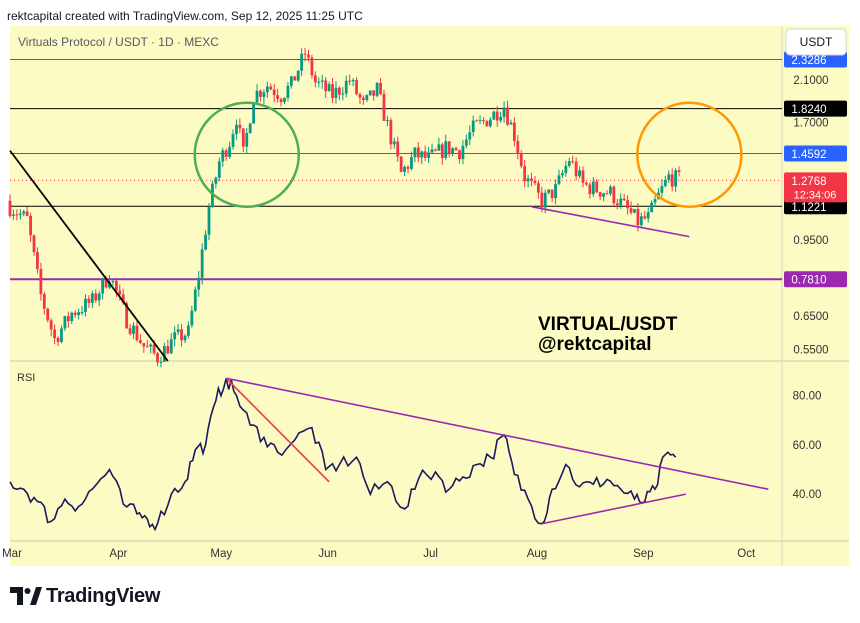  What do you see at coordinates (537, 554) in the screenshot?
I see `time-axis-label: Aug` at bounding box center [537, 554].